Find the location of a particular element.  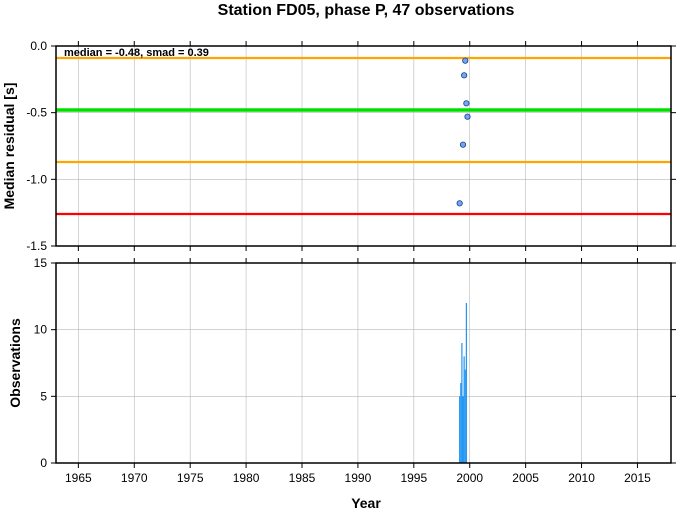

x-tick-label: 2005 is located at coordinates (525, 478).